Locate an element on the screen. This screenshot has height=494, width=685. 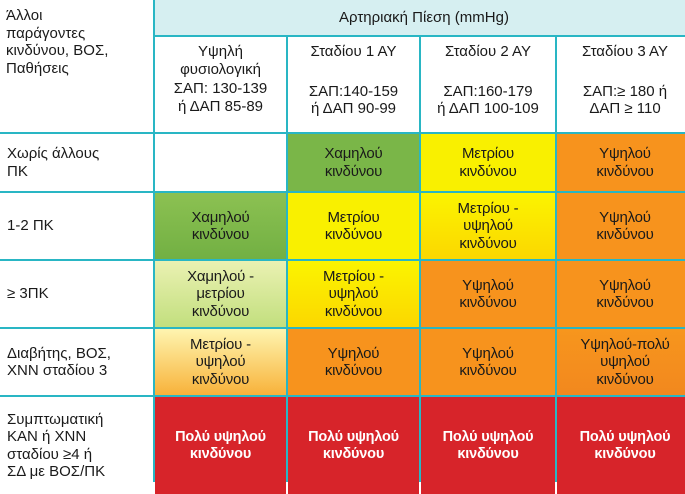
stage-thresholds: ΣΑΠ: 130-139 ή ΔΑΠ 85-89 is located at coordinates (220, 97).